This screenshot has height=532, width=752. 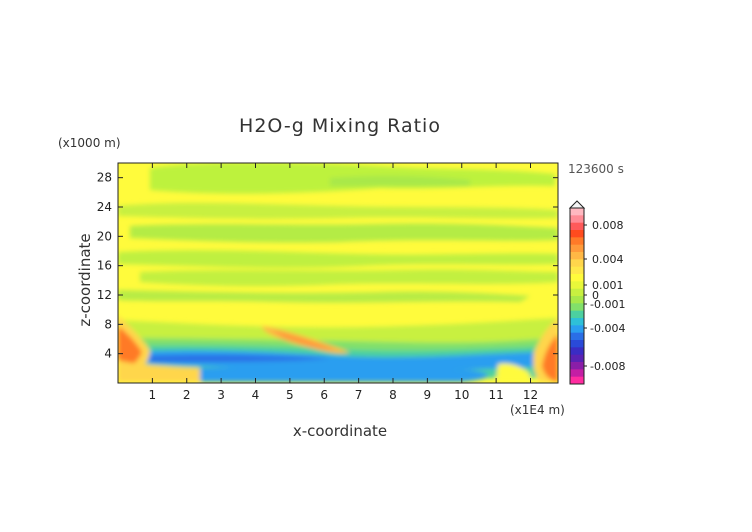 What do you see at coordinates (608, 225) in the screenshot?
I see `colorbar-label: 0.008` at bounding box center [608, 225].